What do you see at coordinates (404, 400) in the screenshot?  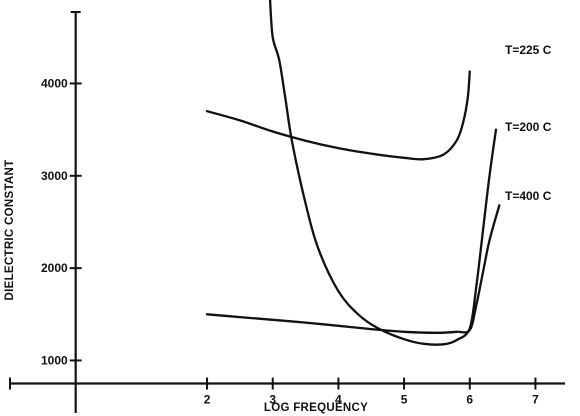 I see `x-tick-label: 5` at bounding box center [404, 400].